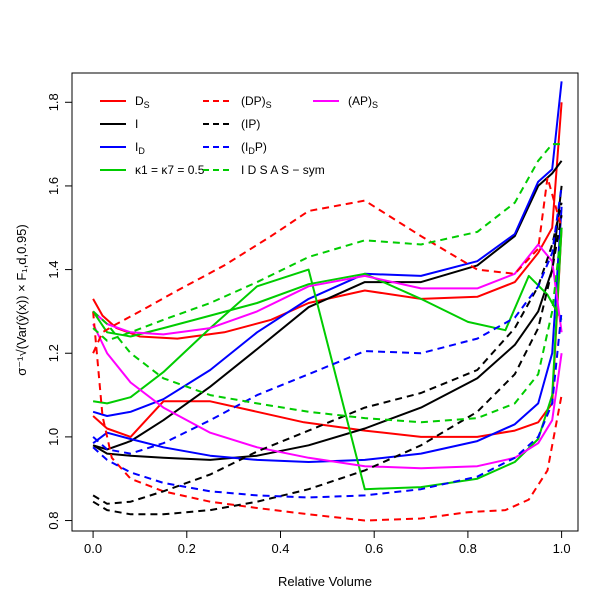 The width and height of the screenshot is (611, 616). I want to click on x-axis-title: Relative Volume, so click(325, 581).